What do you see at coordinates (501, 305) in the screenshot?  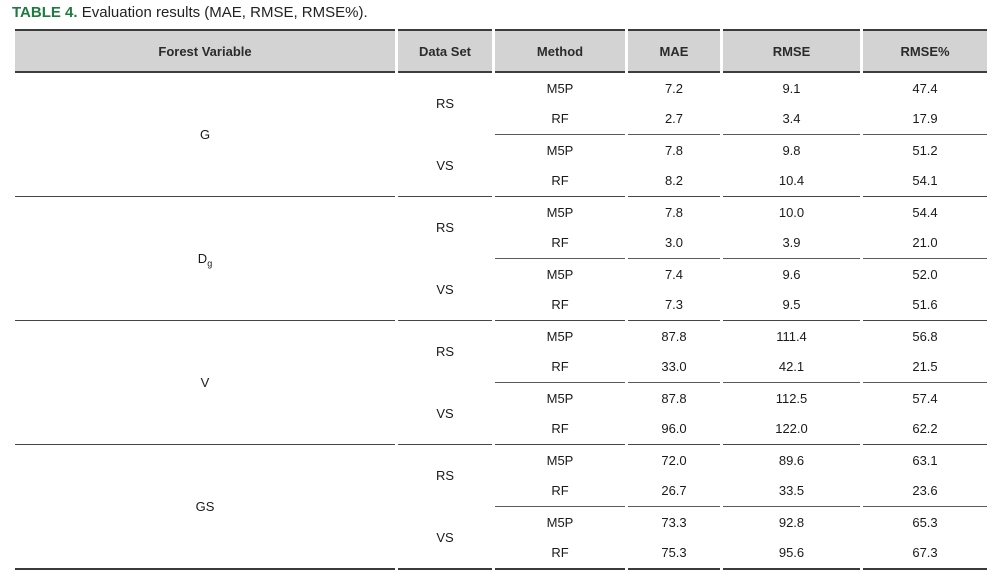 I see `table-row: RF 7.3 9.5 51.6` at bounding box center [501, 305].